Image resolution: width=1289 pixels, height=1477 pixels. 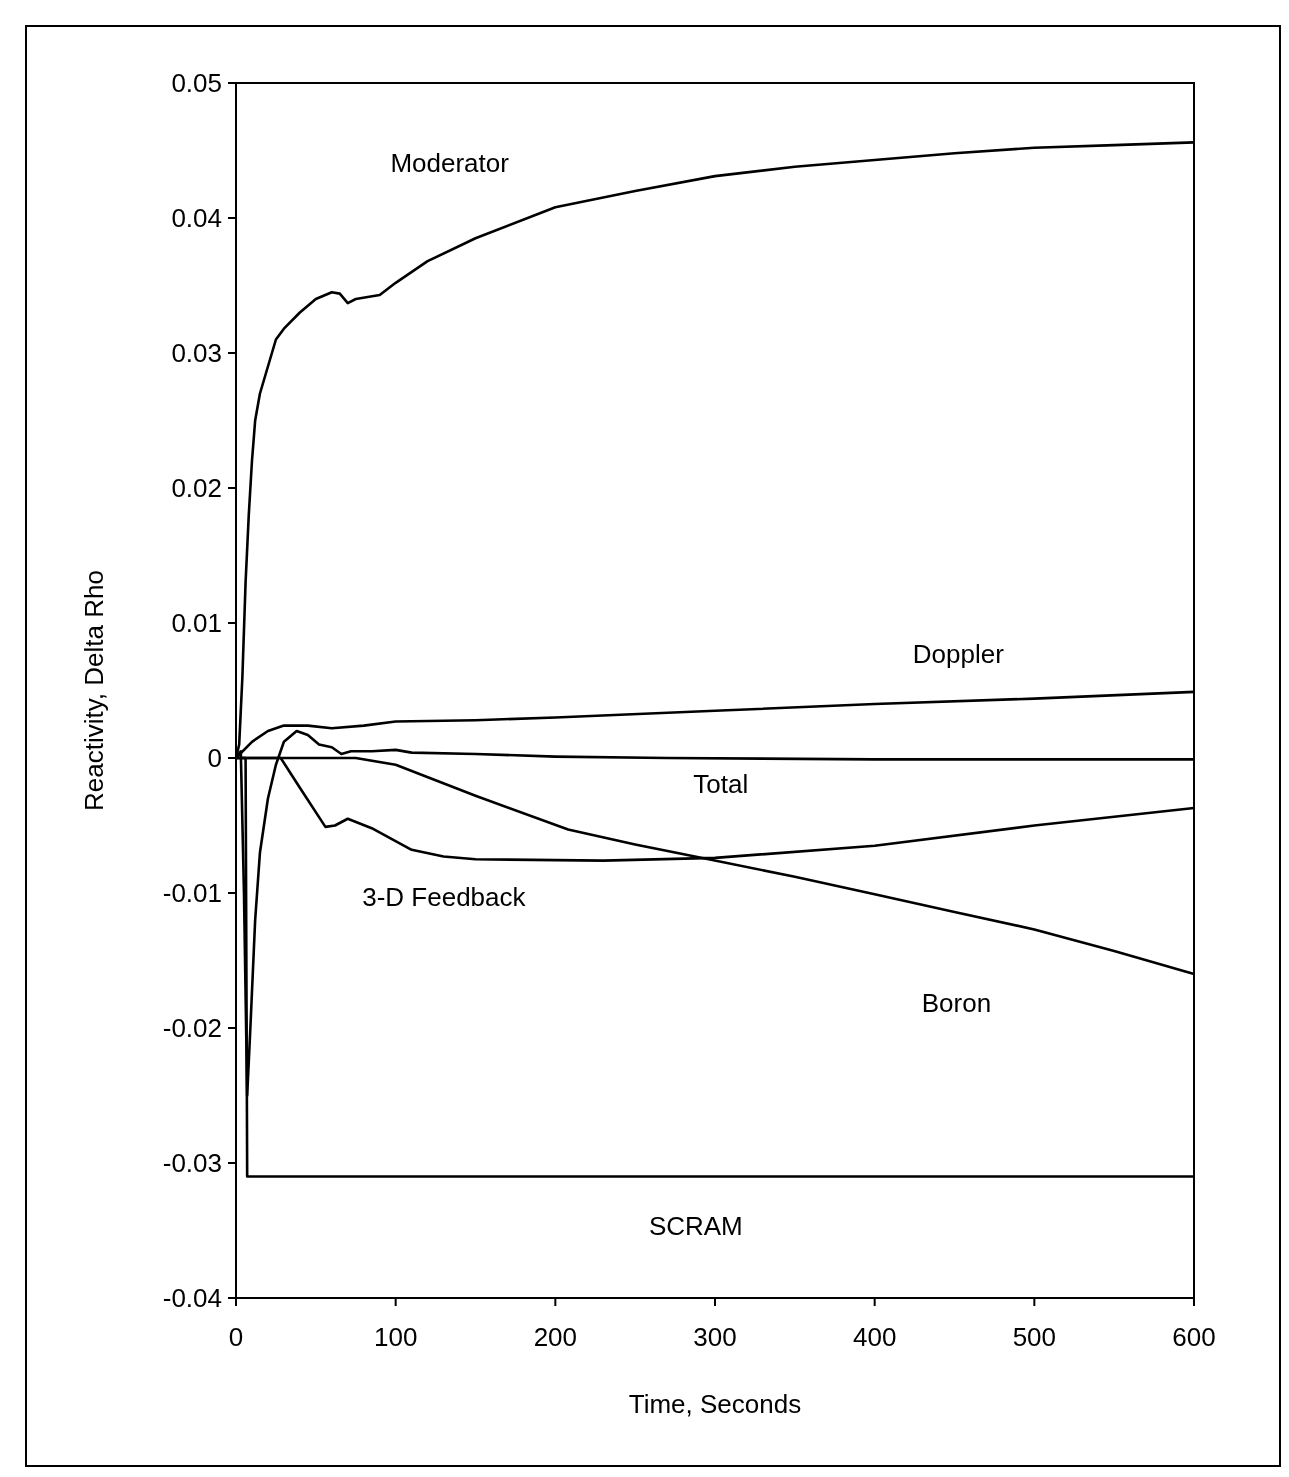 What do you see at coordinates (236, 1337) in the screenshot?
I see `x-tick-label: 0` at bounding box center [236, 1337].